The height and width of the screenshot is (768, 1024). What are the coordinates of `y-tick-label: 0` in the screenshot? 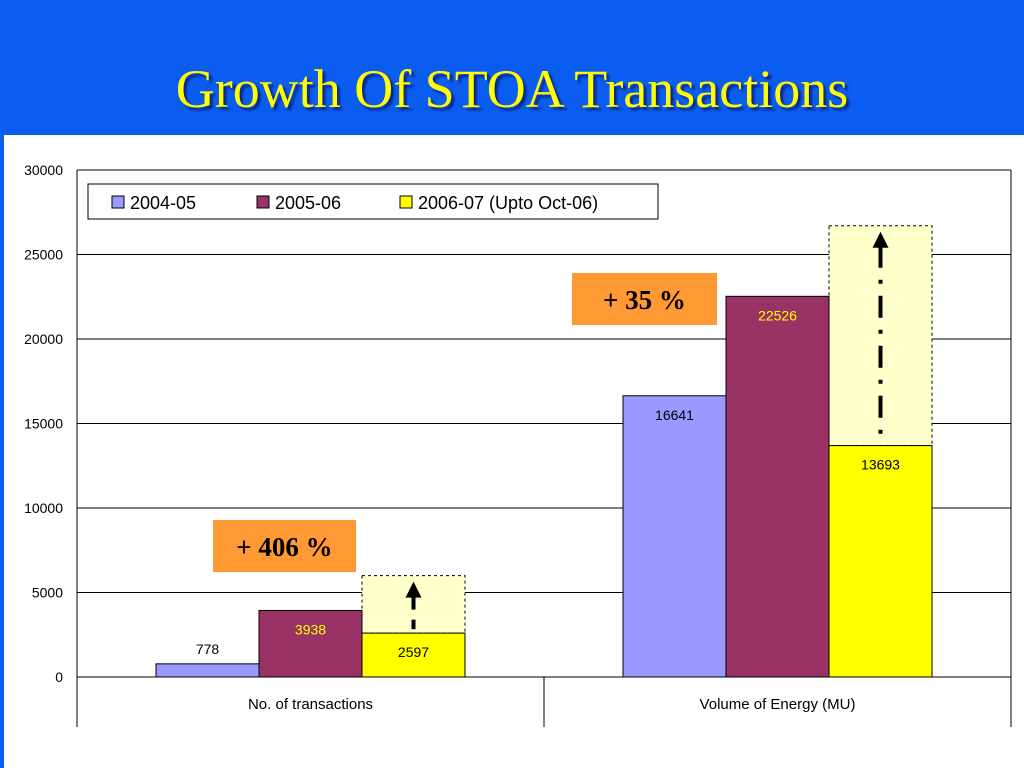 It's located at (59, 677).